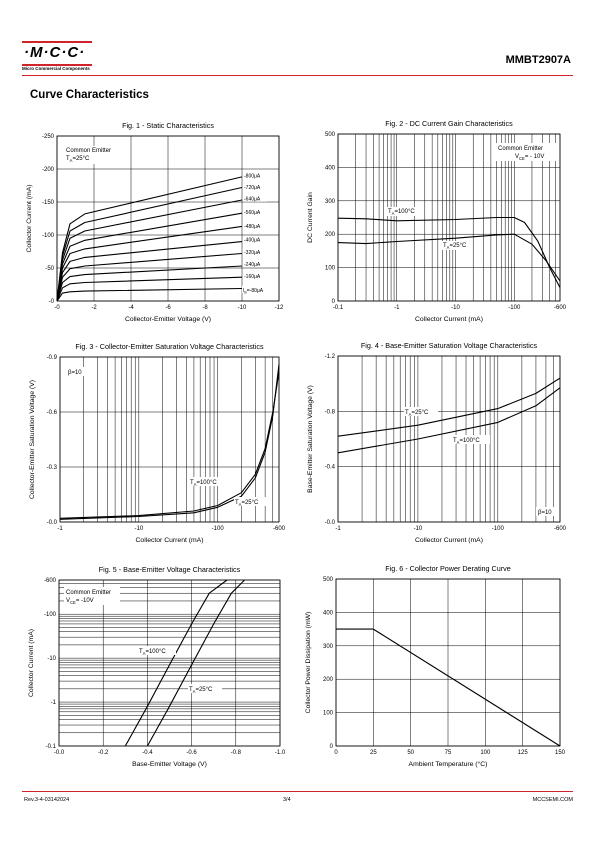 The image size is (595, 842). Describe the element at coordinates (338, 308) in the screenshot. I see `fig2-xtick-label: -0.1` at that location.